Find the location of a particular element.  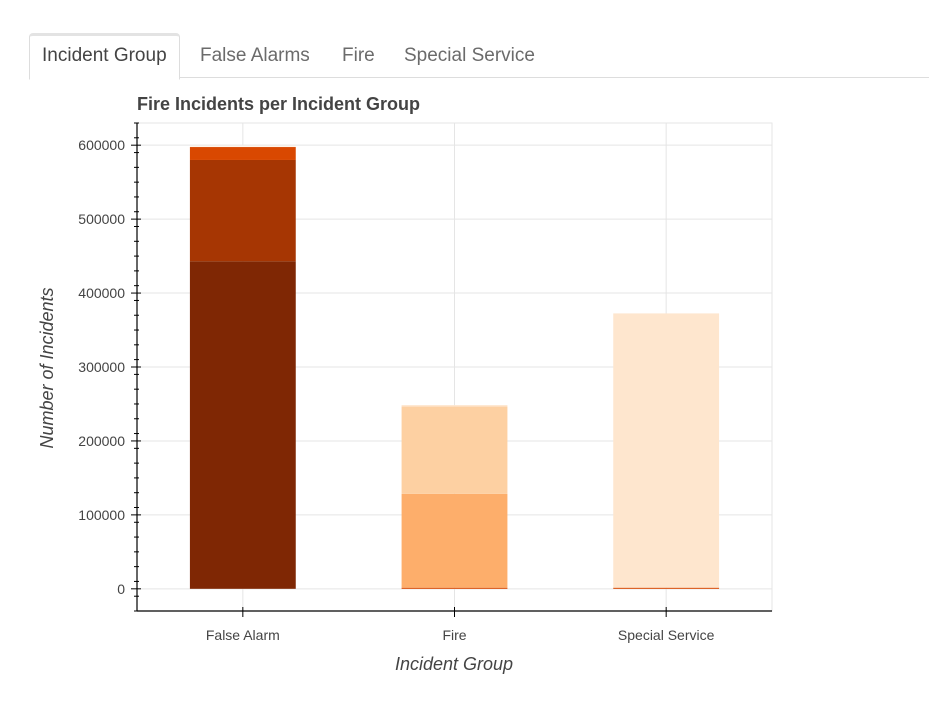

x-axis-label: Incident Group is located at coordinates (454, 664).